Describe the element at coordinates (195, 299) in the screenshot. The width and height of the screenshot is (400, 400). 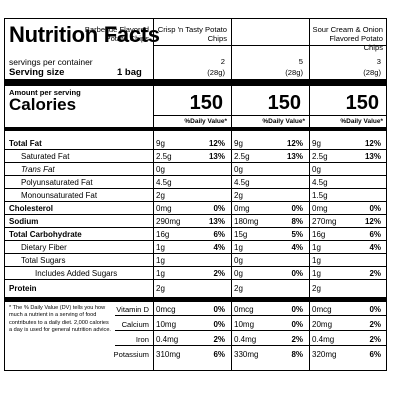
I see `thick-rule-bottom` at that location.